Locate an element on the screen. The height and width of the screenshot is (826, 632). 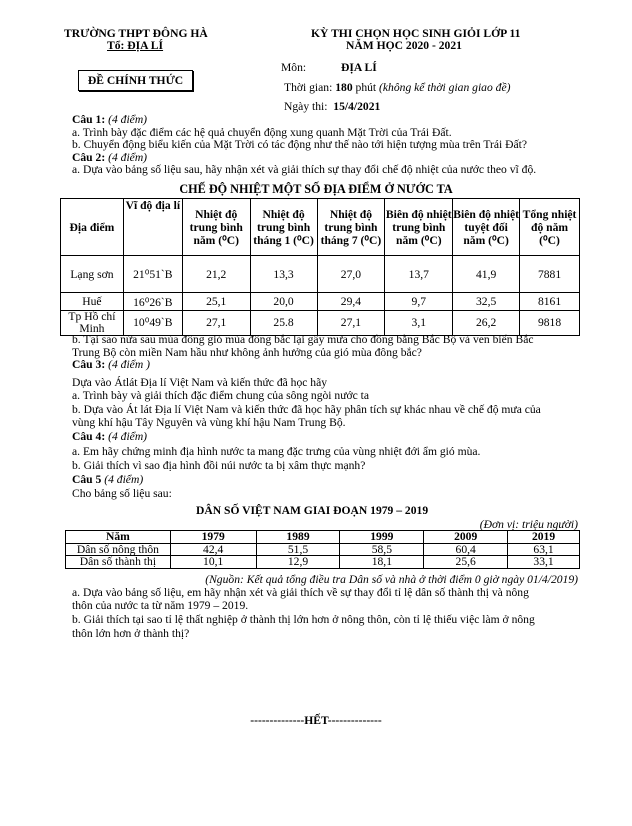
cell: Dân số nông thôn is located at coordinates (118, 549).